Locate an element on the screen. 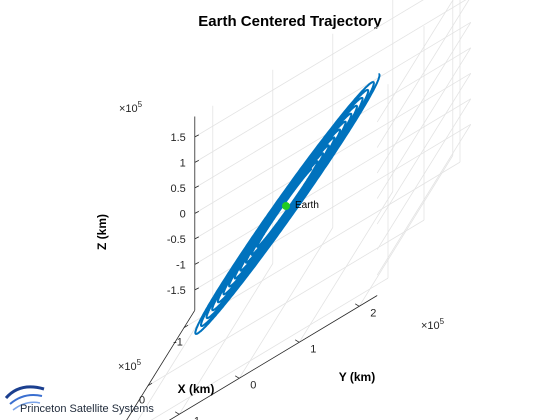 This screenshot has width=560, height=420. psslogo-icon is located at coordinates (24, 398).